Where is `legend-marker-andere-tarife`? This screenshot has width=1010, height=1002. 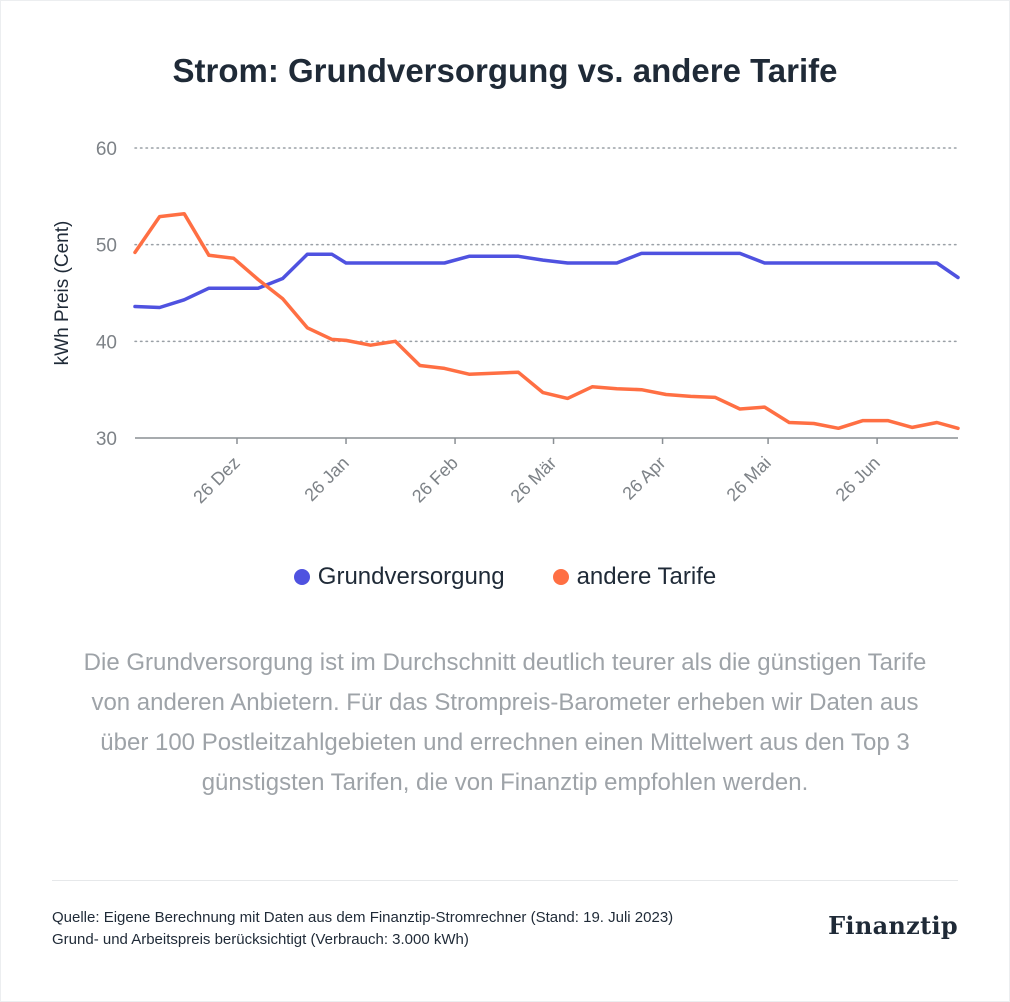 legend-marker-andere-tarife is located at coordinates (560, 577).